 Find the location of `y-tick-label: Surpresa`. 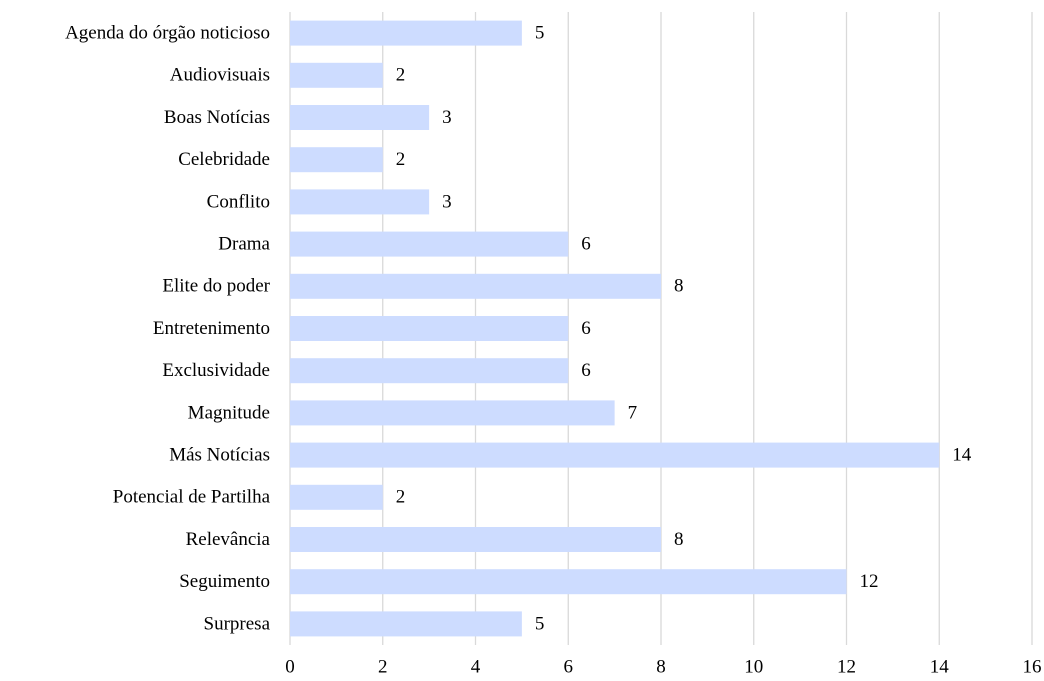

y-tick-label: Surpresa is located at coordinates (237, 623).